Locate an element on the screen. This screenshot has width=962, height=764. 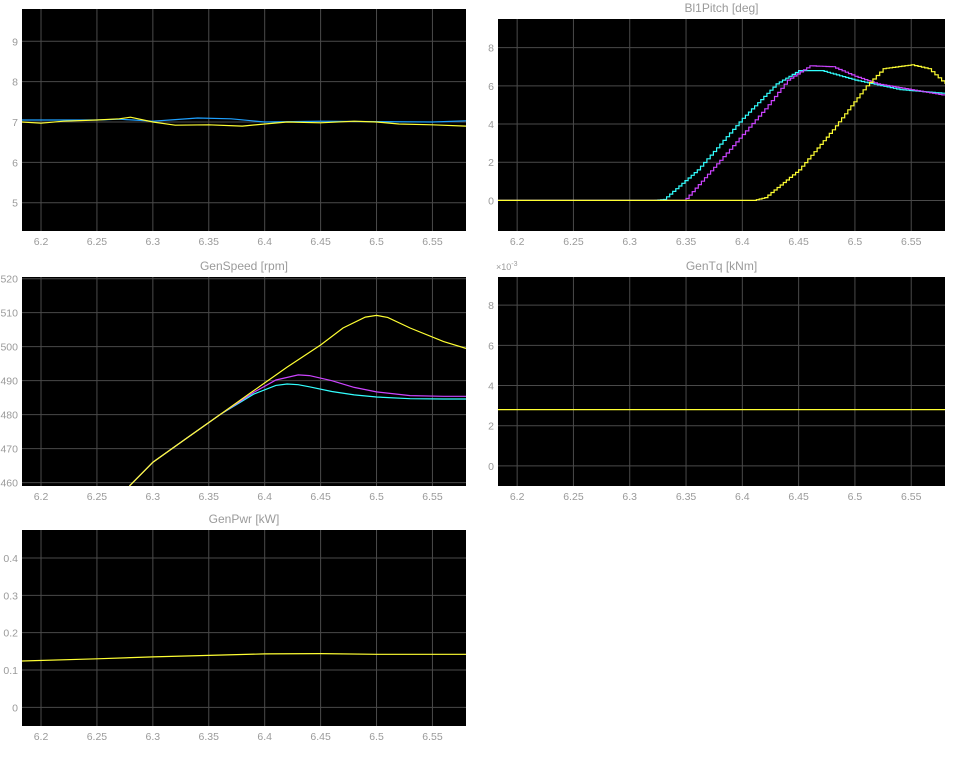
y-exponent-label: ×10⁻³ is located at coordinates (507, 266).